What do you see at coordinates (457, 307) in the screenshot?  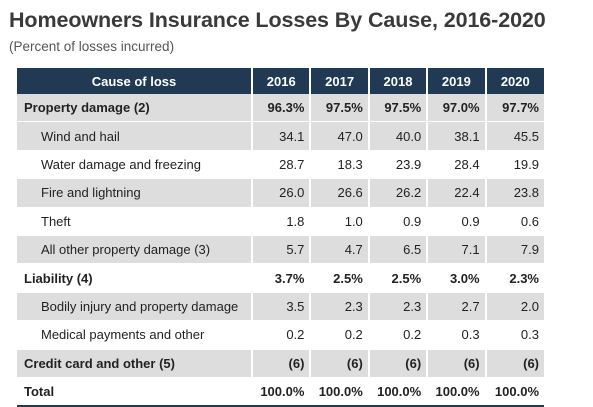 I see `cell-2019: 2.7` at bounding box center [457, 307].